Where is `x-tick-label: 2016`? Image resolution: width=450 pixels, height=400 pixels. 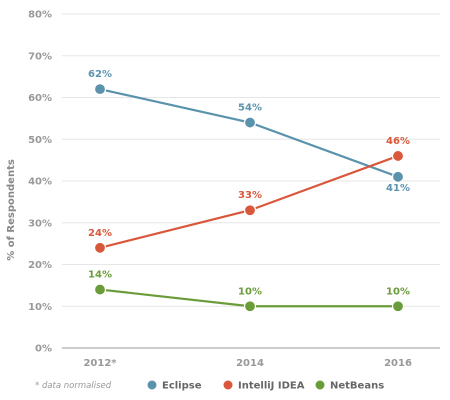
x-tick-label: 2016 is located at coordinates (398, 363).